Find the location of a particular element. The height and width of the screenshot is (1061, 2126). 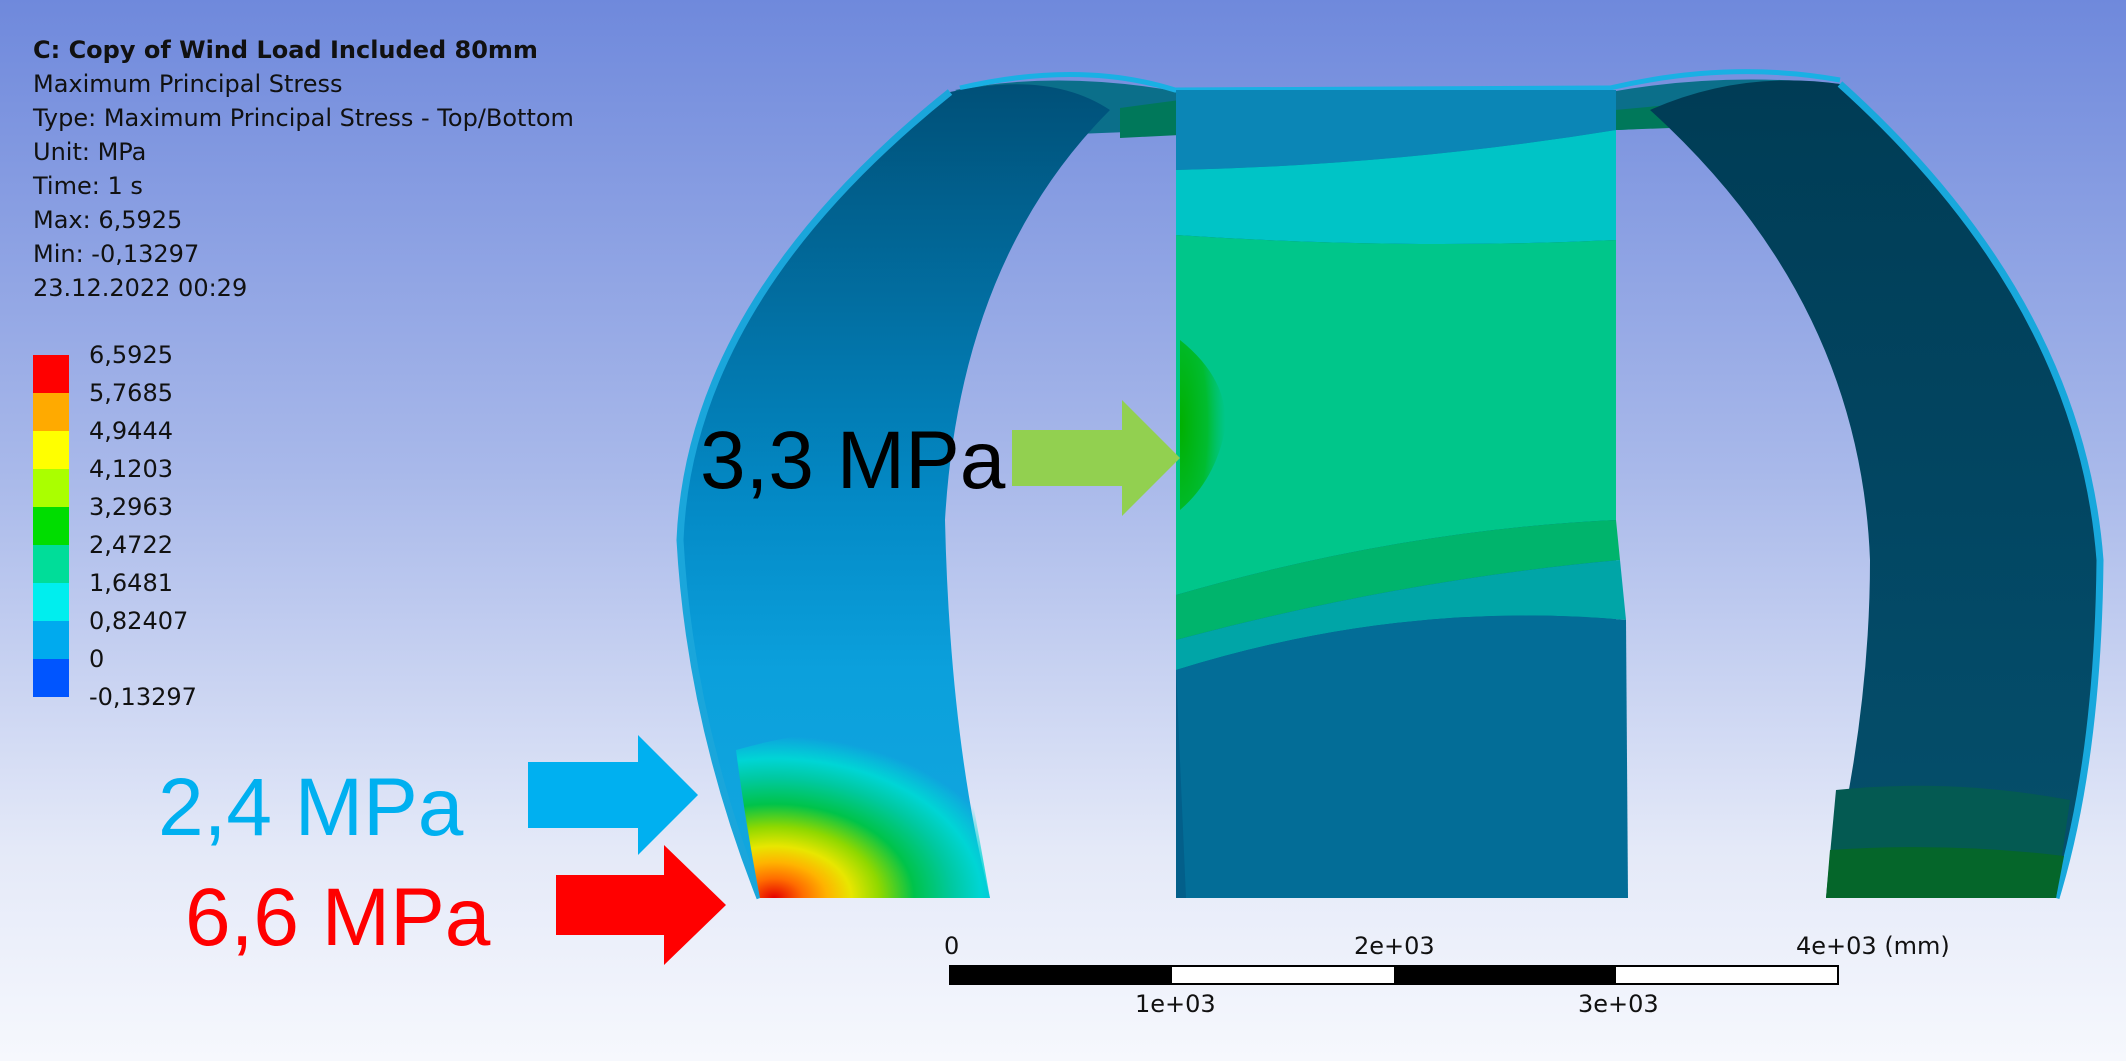

result-time: Time: 1 s is located at coordinates (88, 186).